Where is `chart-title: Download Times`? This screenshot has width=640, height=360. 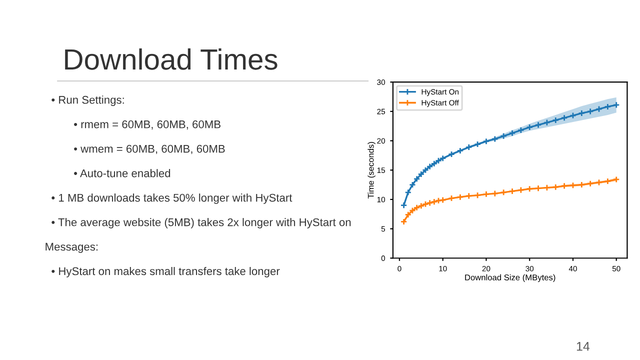
chart-title: Download Times is located at coordinates (171, 59).